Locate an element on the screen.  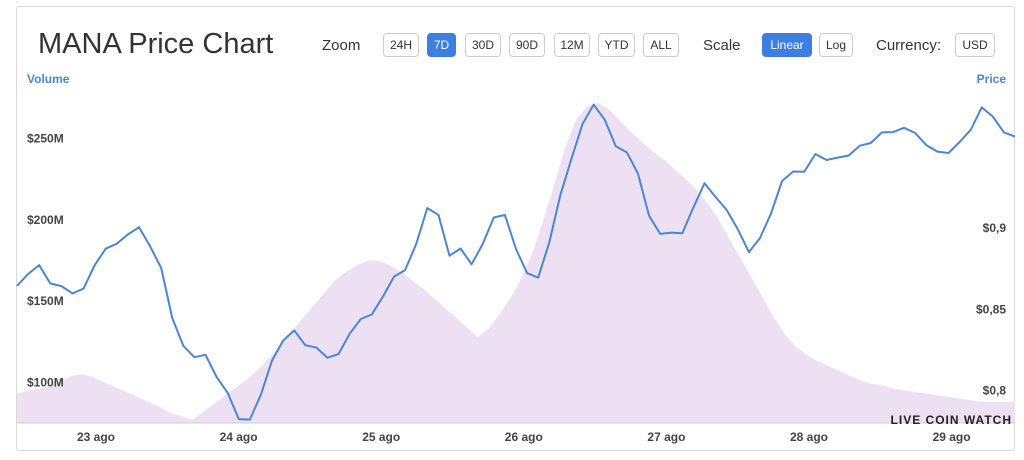
x-tick-label: 27 ago is located at coordinates (666, 437).